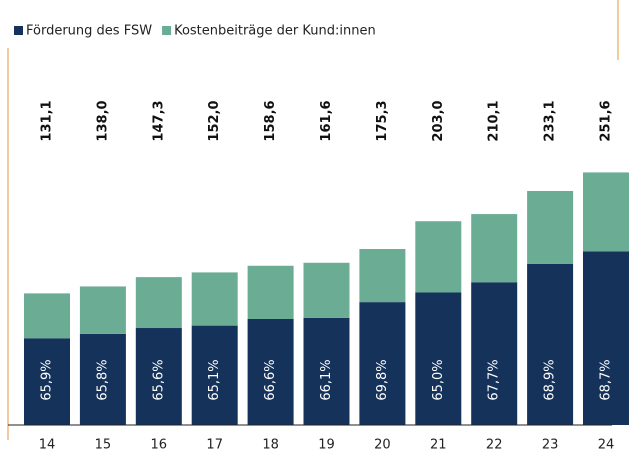 The height and width of the screenshot is (457, 629). Describe the element at coordinates (494, 120) in the screenshot. I see `total-label: 210,1` at that location.